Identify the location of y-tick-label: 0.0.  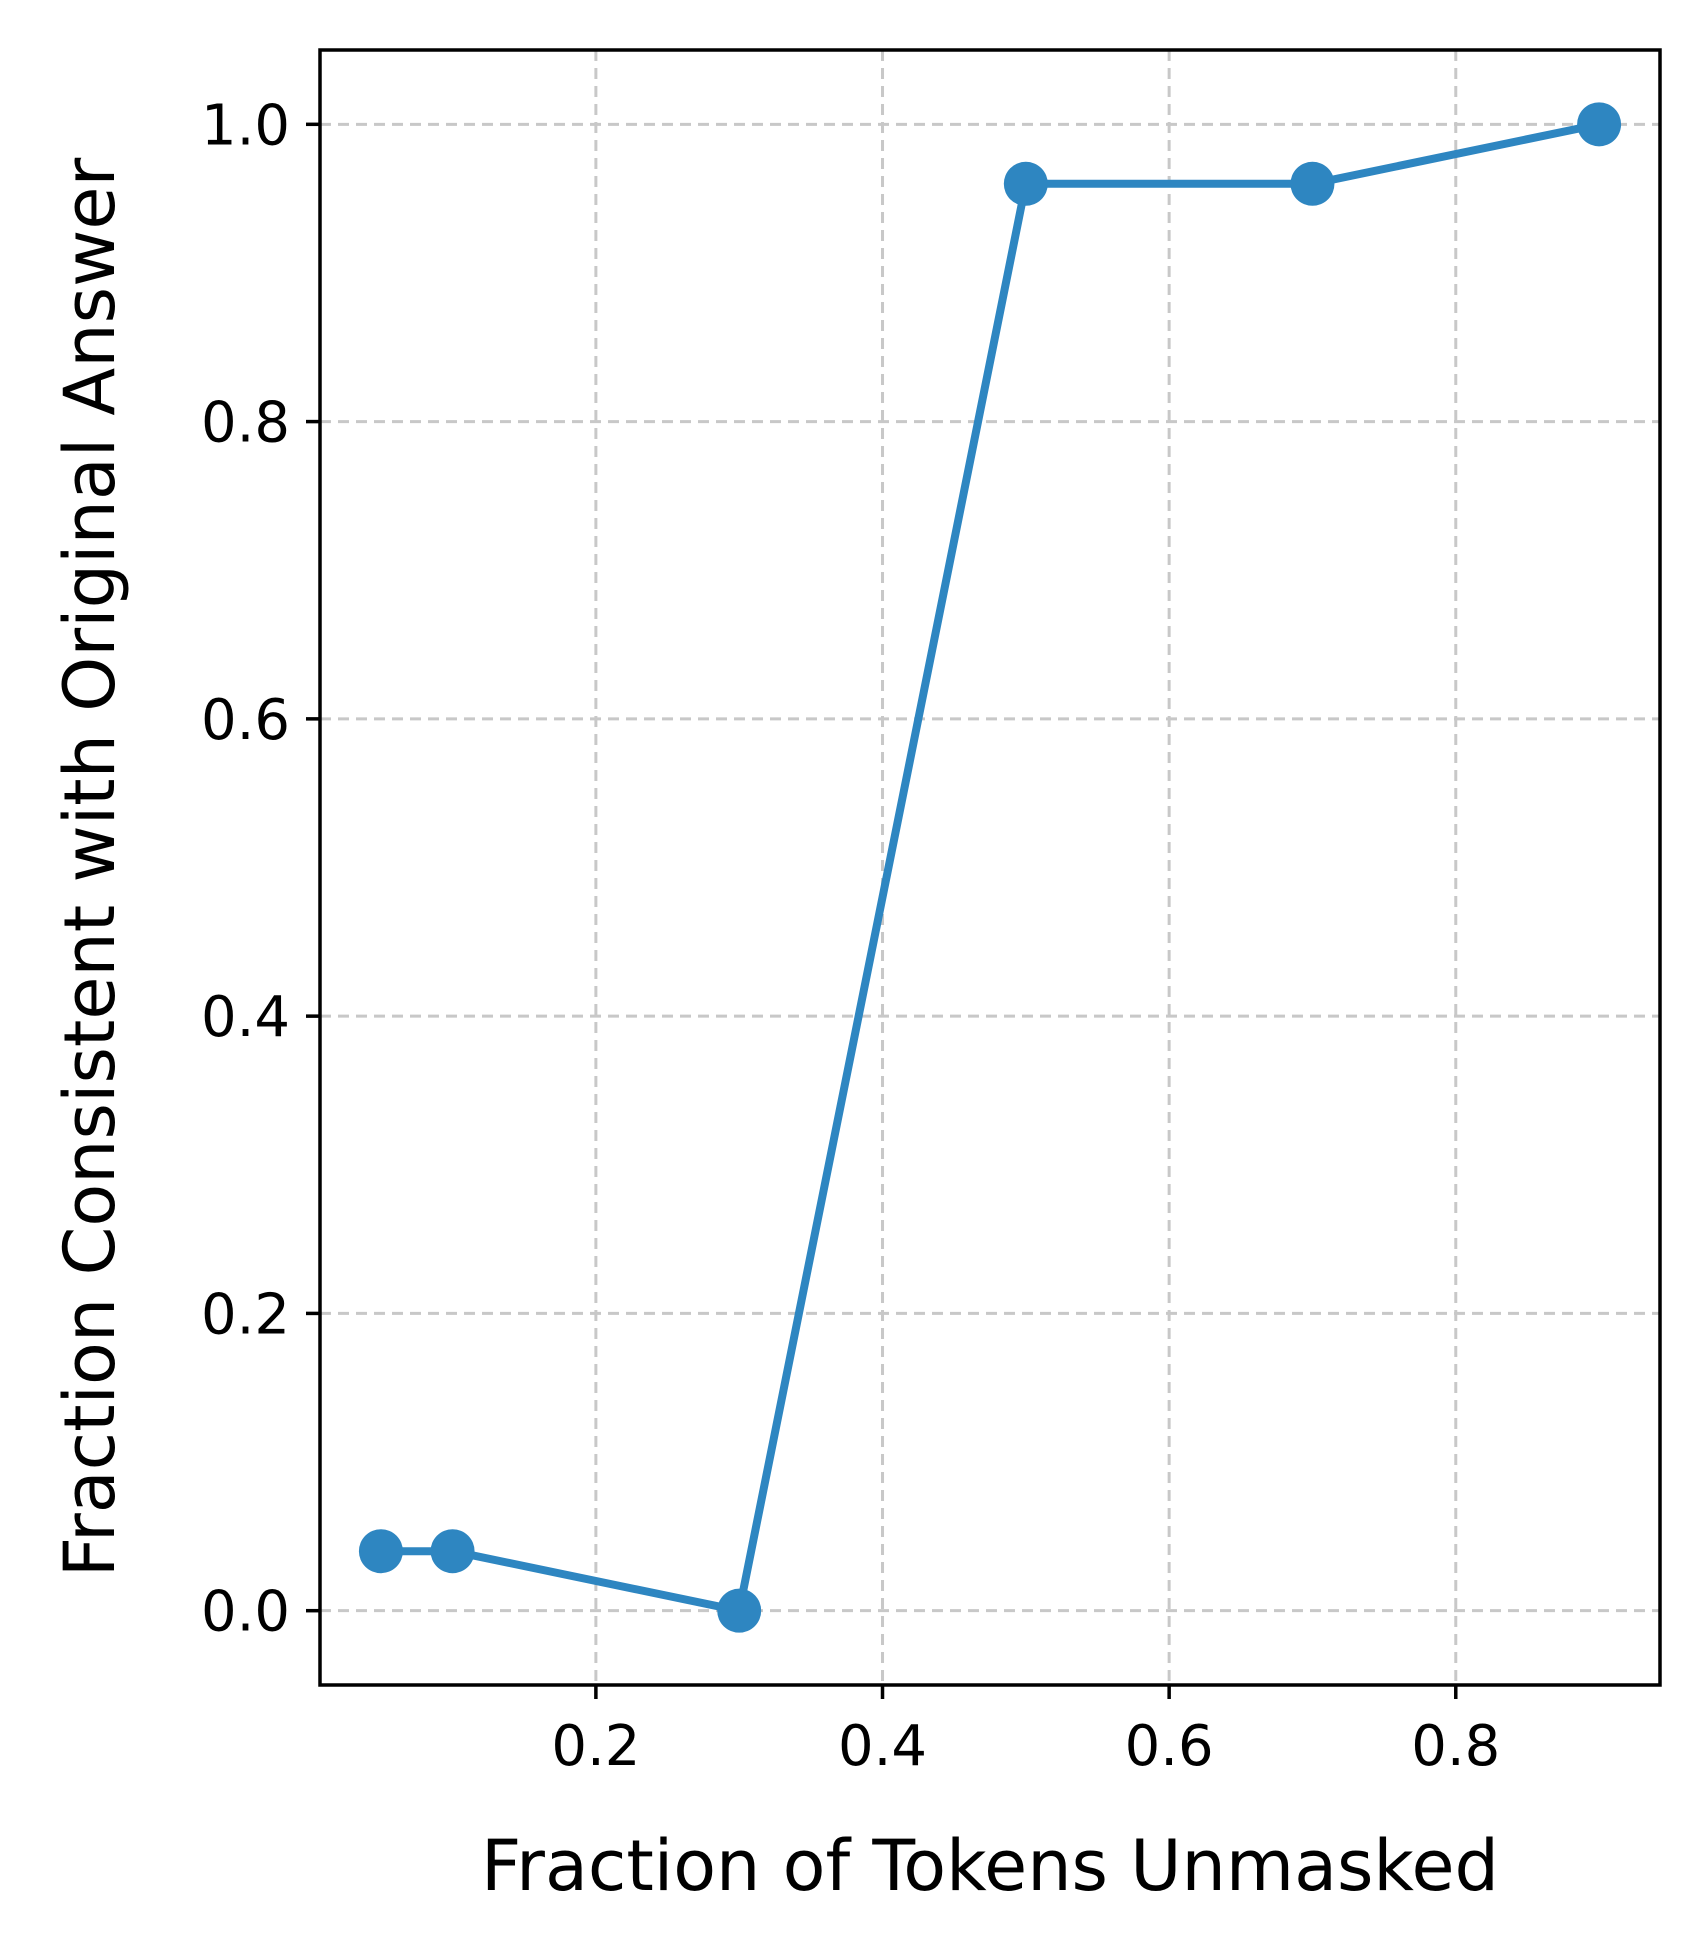
(245, 1612).